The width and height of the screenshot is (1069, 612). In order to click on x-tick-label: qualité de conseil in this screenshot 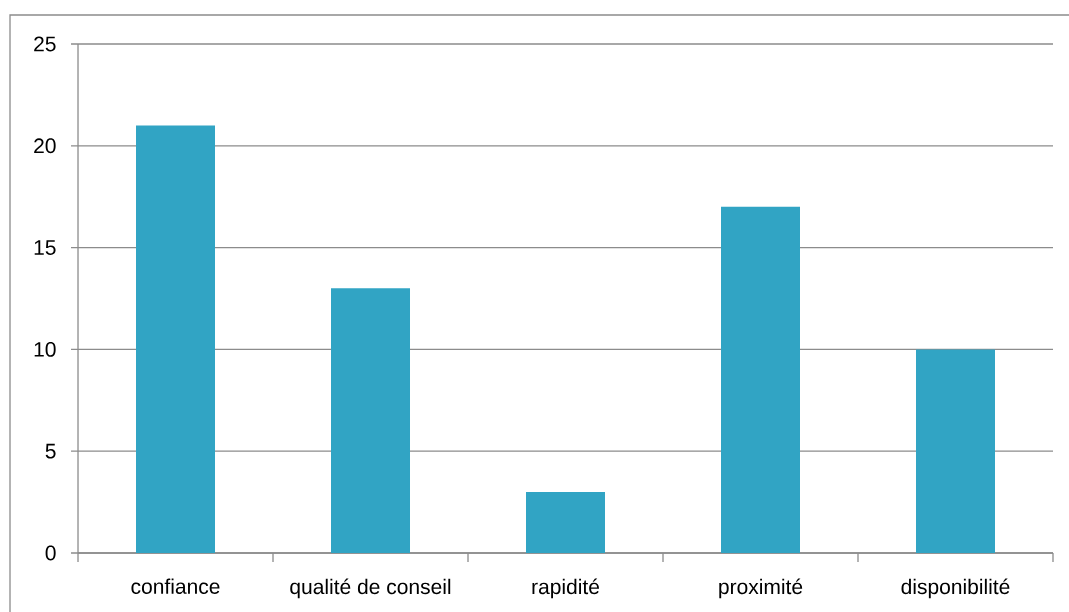, I will do `click(370, 588)`.